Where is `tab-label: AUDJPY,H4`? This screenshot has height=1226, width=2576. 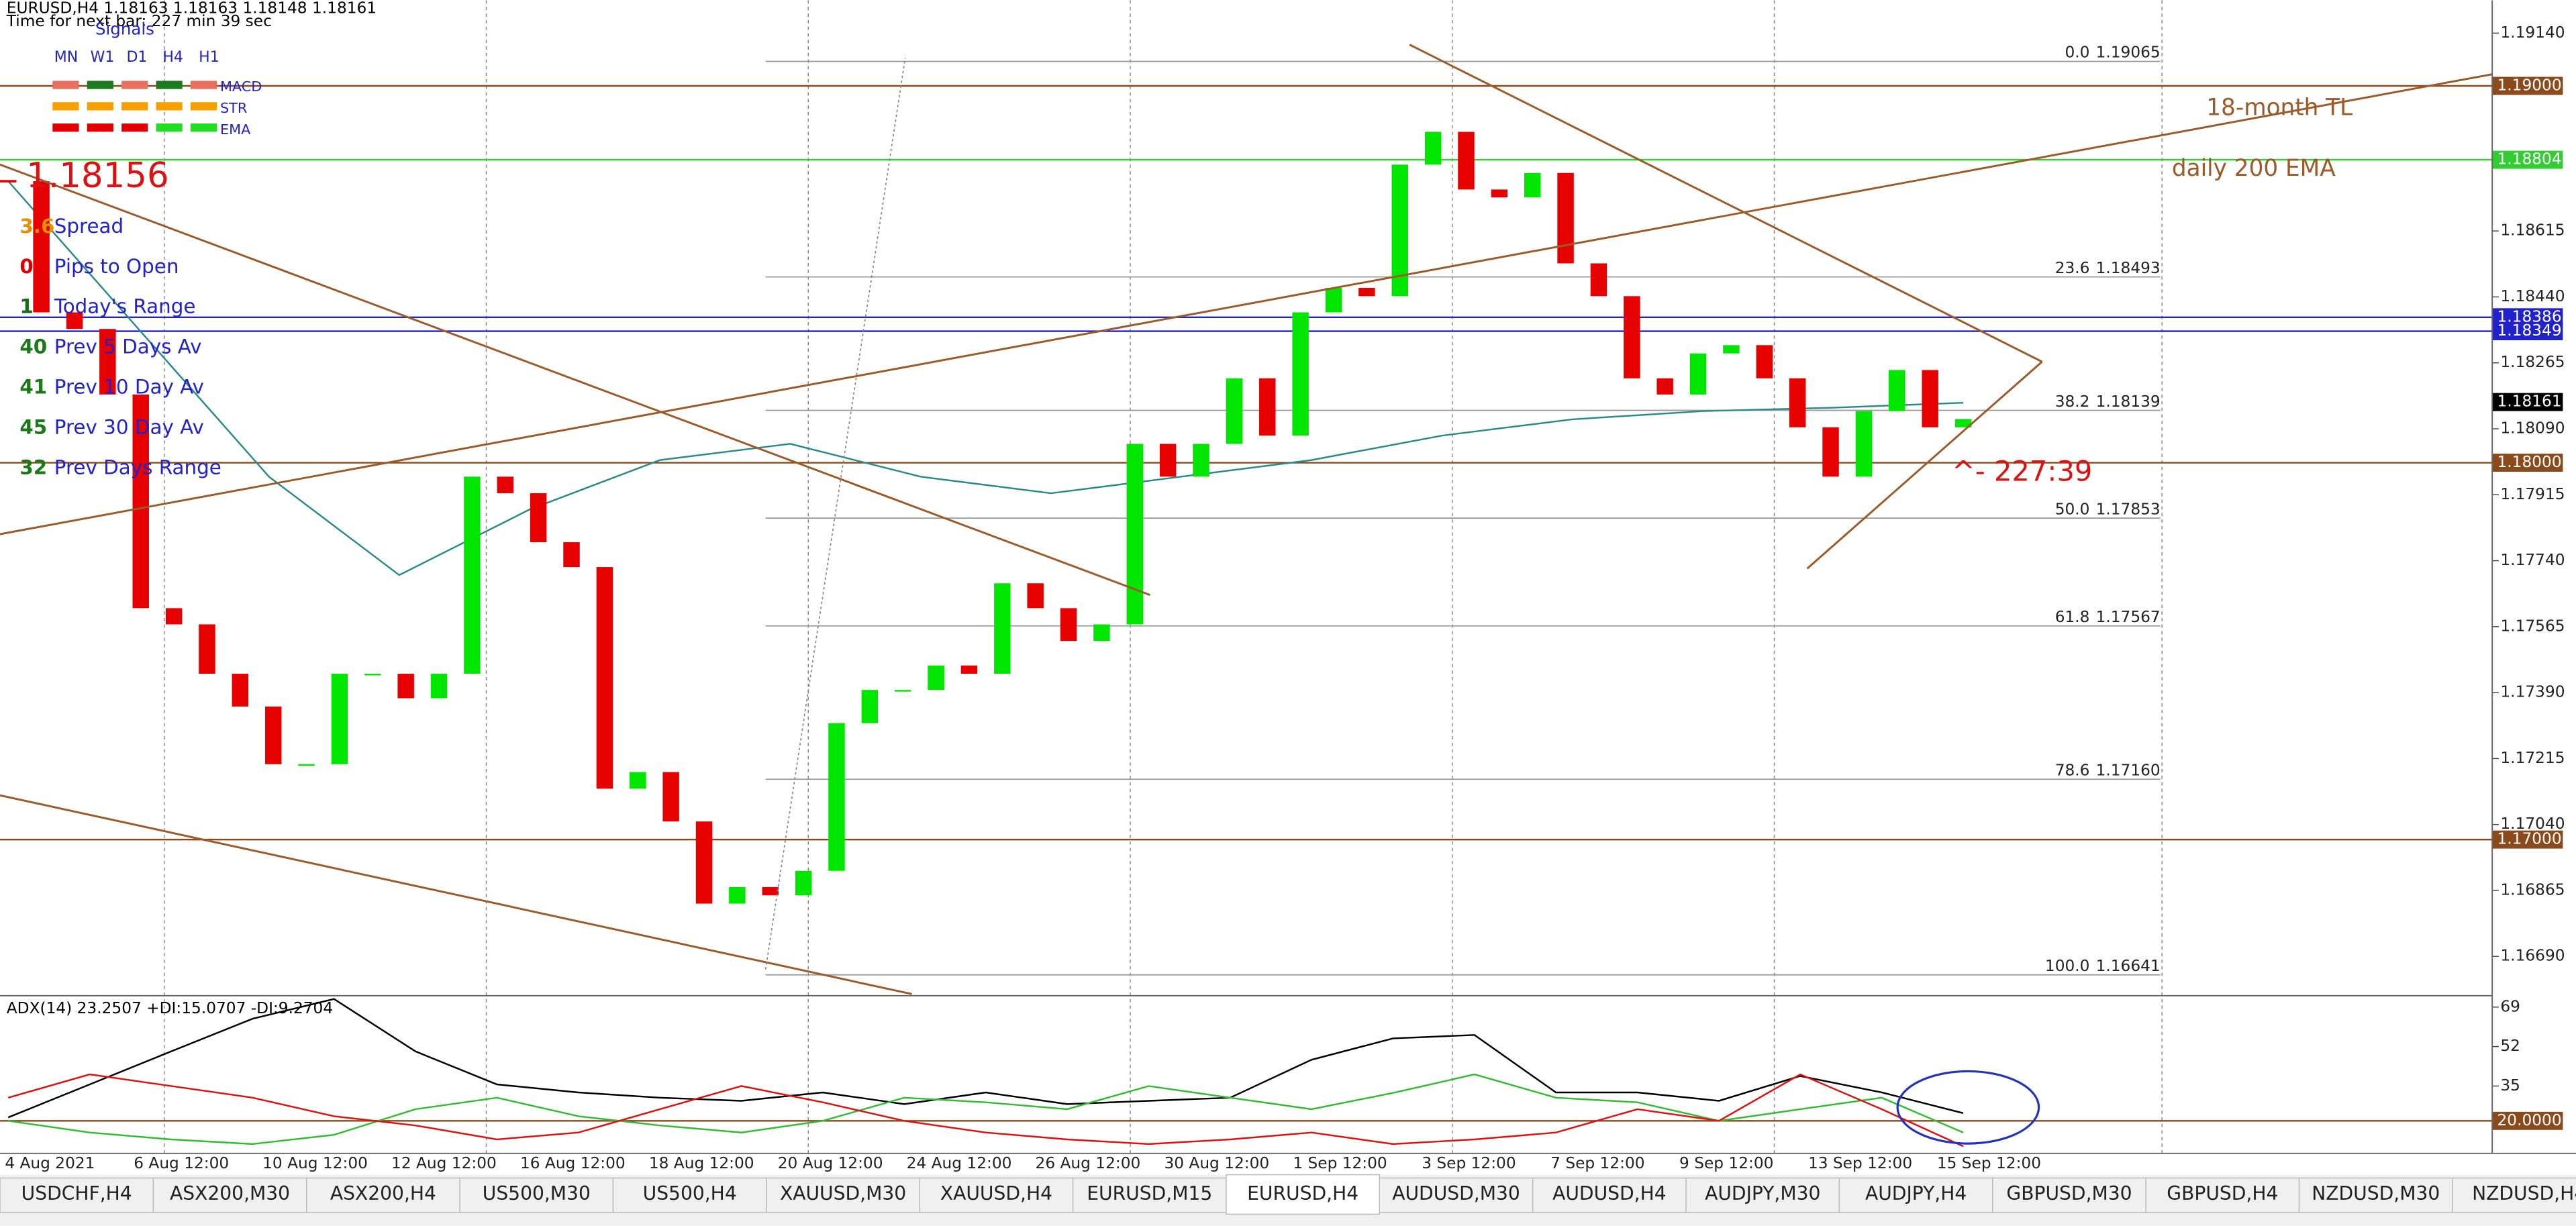
tab-label: AUDJPY,H4 is located at coordinates (1916, 1193).